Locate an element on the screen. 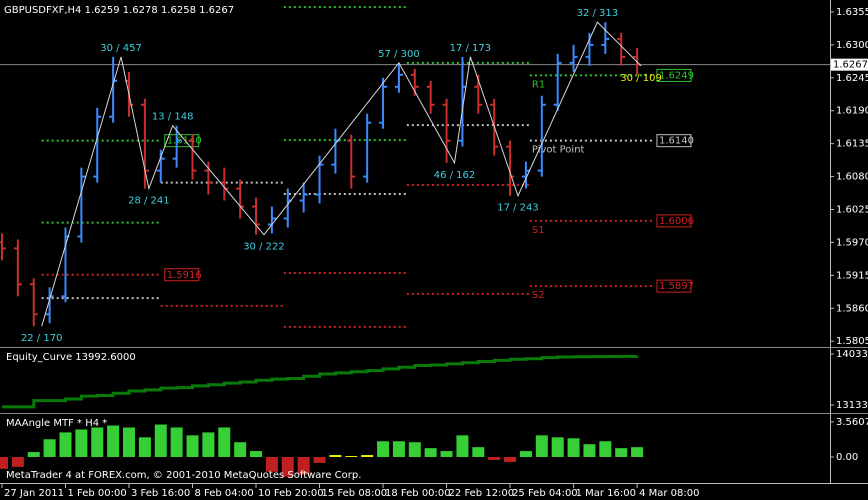 The width and height of the screenshot is (868, 500). level-name: S2 is located at coordinates (538, 295).